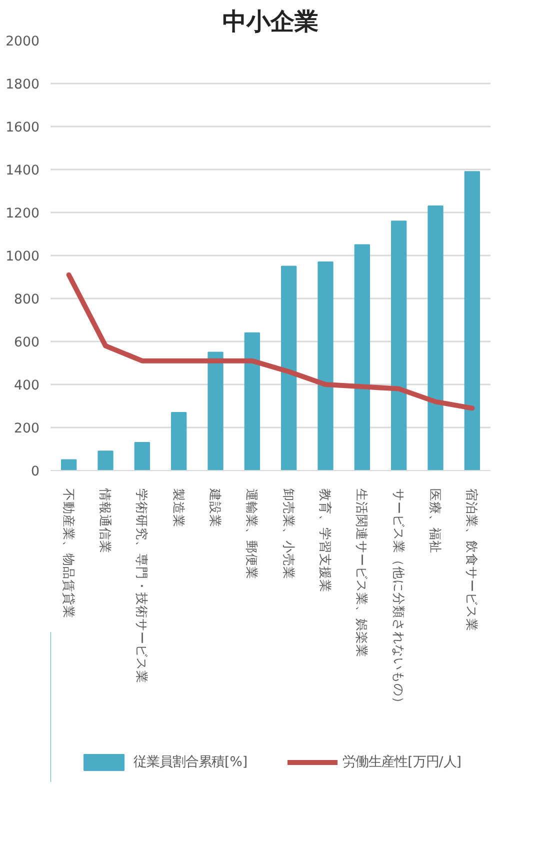 The height and width of the screenshot is (851, 546). Describe the element at coordinates (362, 573) in the screenshot. I see `x-tick-label: 生活関連サービス業、娯楽業` at that location.